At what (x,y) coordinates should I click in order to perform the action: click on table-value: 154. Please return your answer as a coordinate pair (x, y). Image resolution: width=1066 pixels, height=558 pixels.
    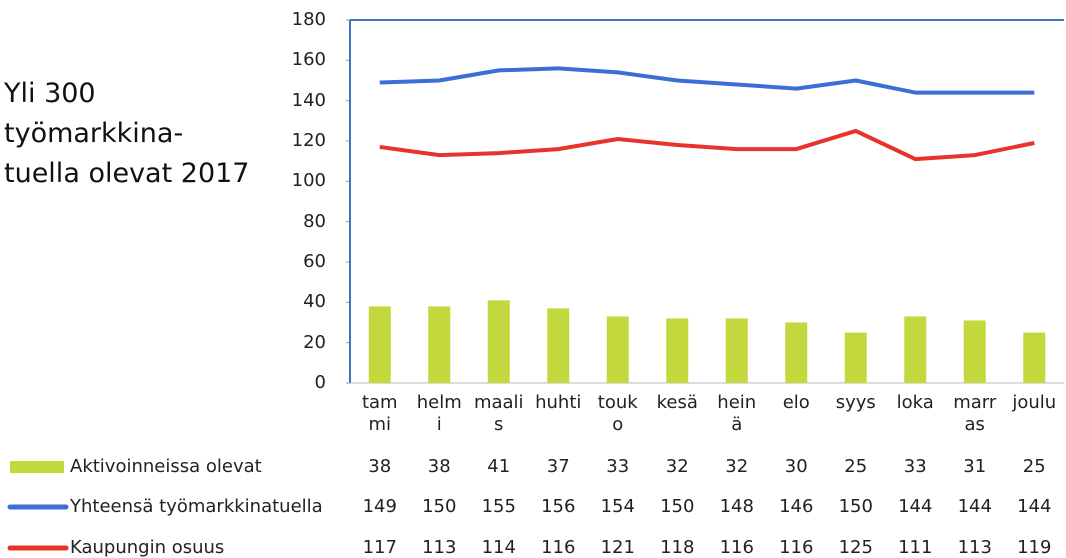
    Looking at the image, I should click on (617, 506).